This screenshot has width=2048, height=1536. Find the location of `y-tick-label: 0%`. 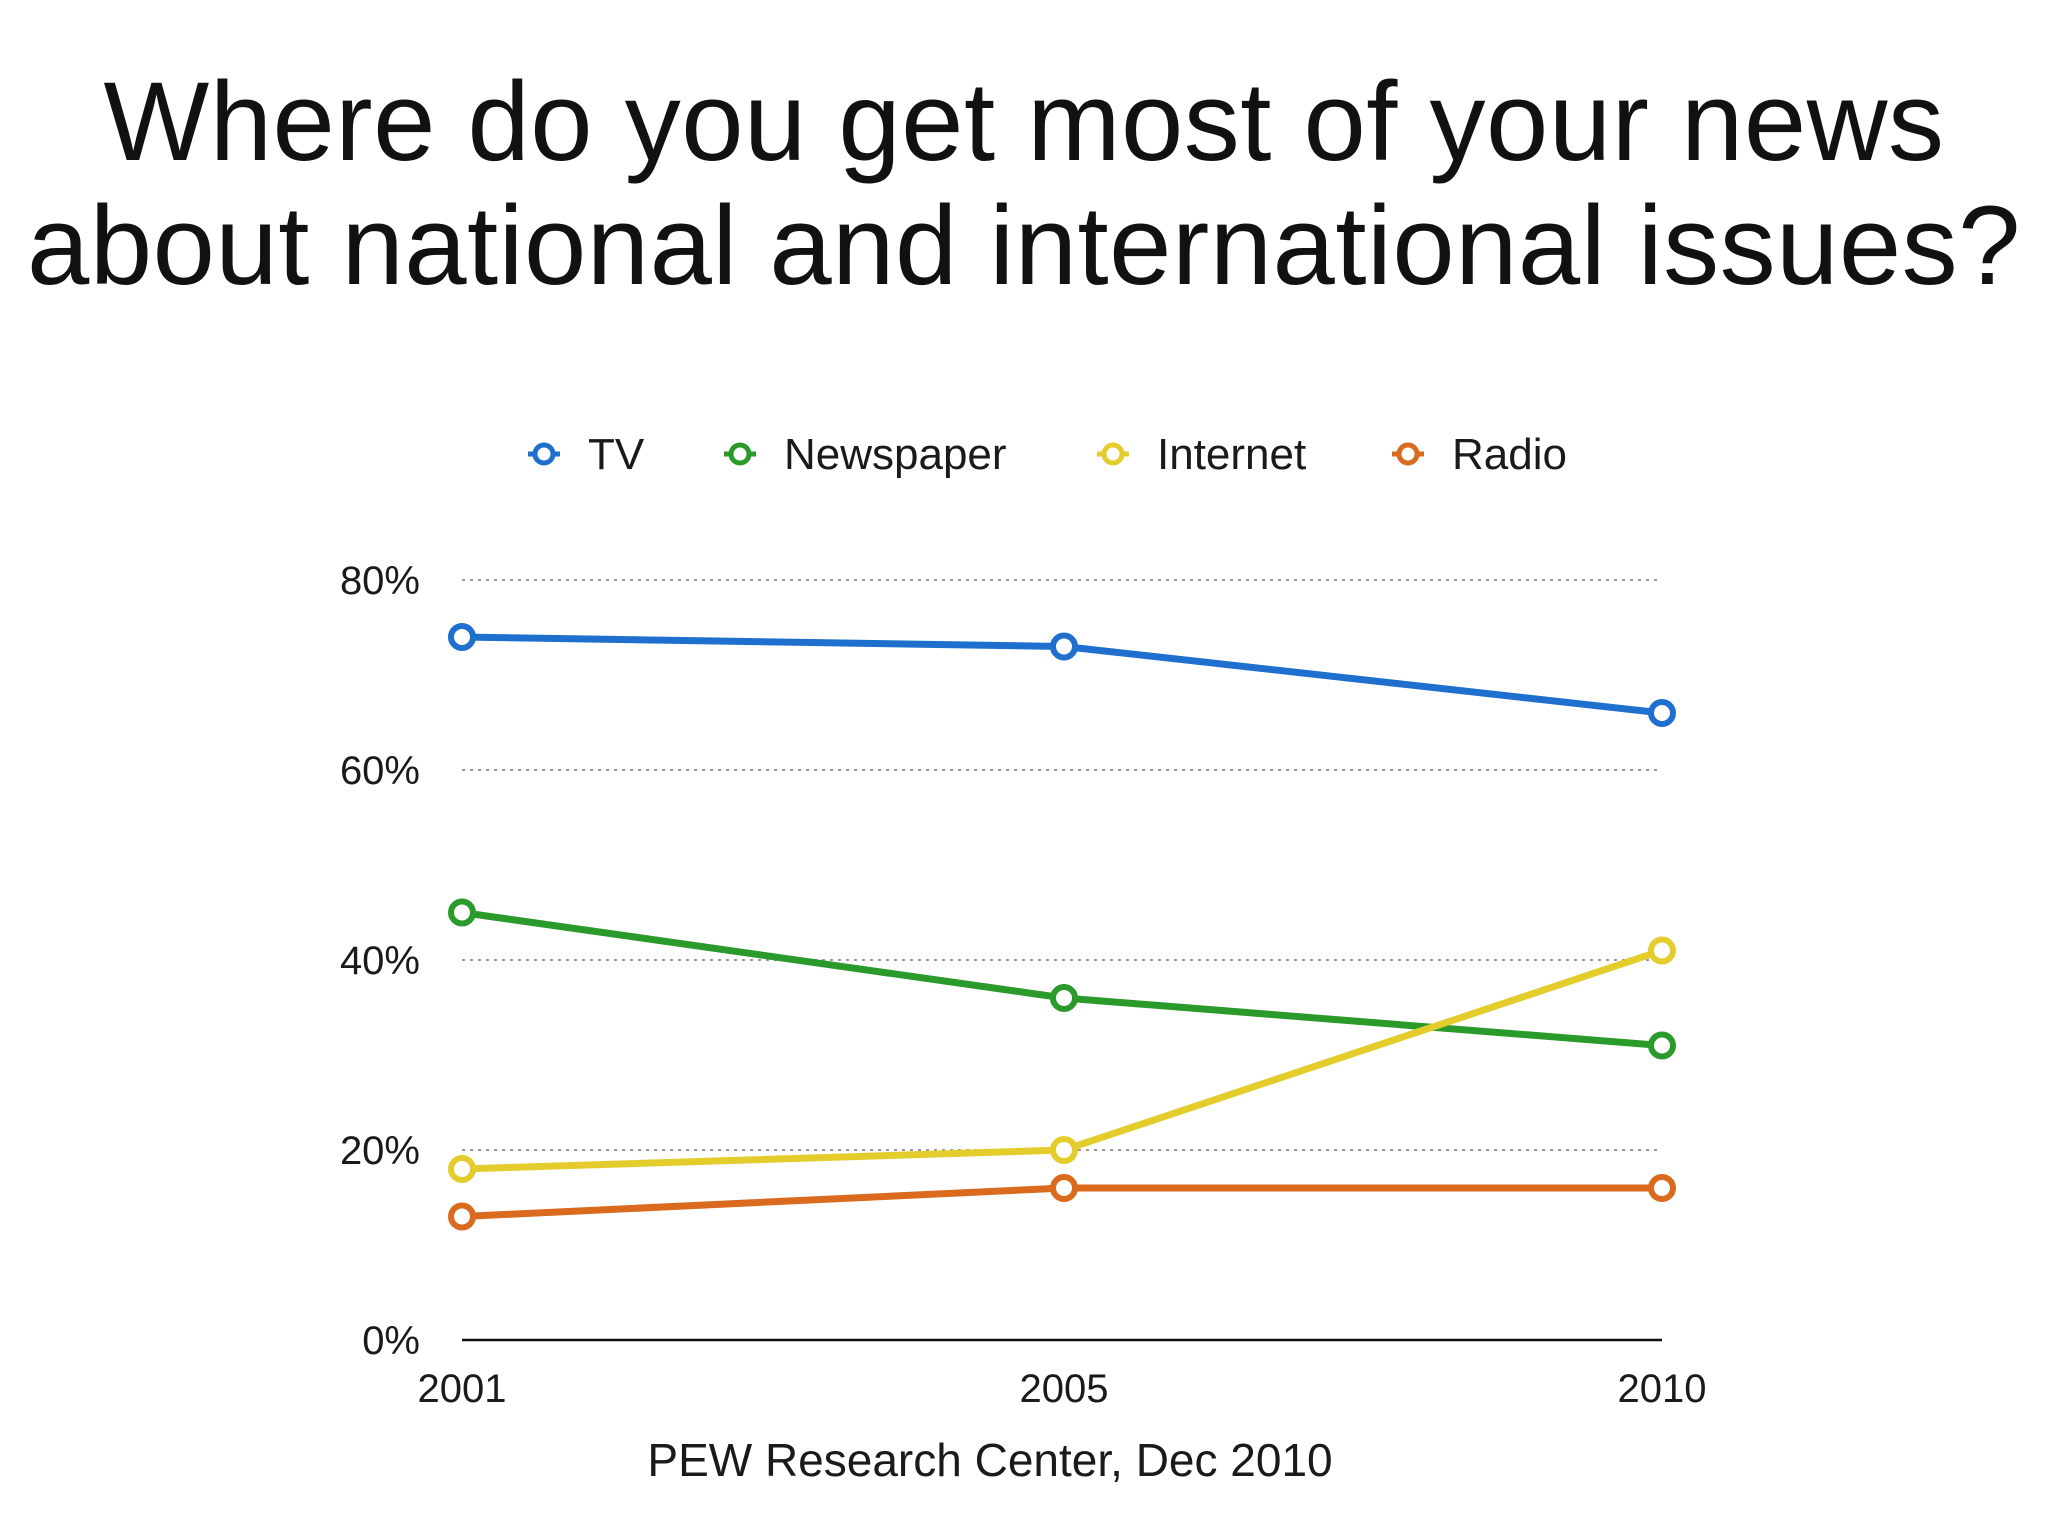

y-tick-label: 0% is located at coordinates (391, 1341).